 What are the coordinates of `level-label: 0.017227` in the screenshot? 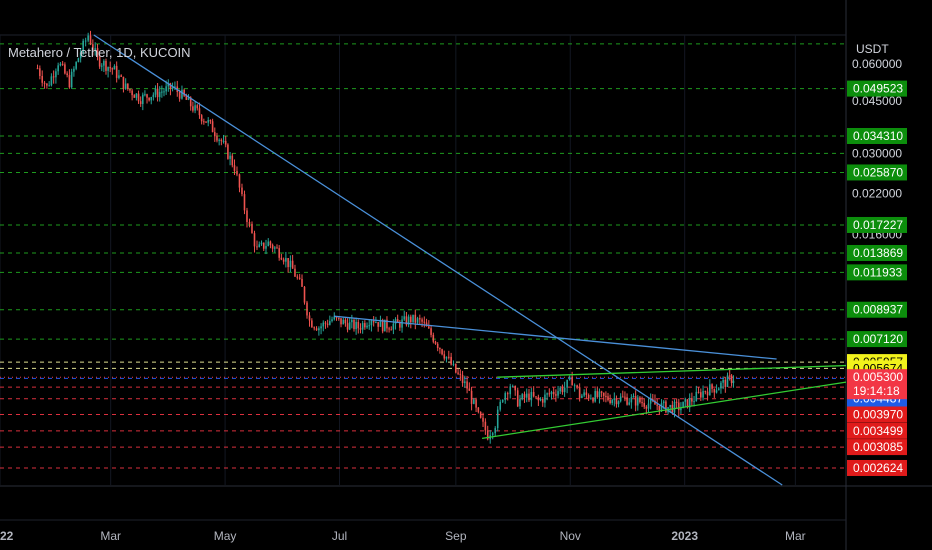 It's located at (878, 225).